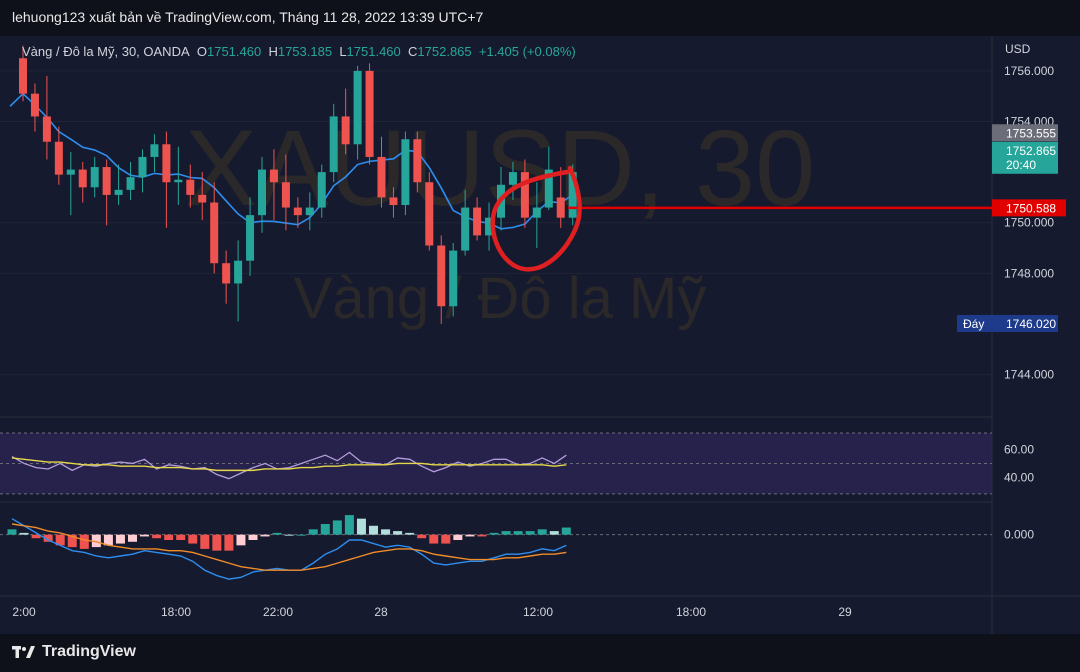 The width and height of the screenshot is (1080, 672). I want to click on time-label: 28, so click(381, 612).